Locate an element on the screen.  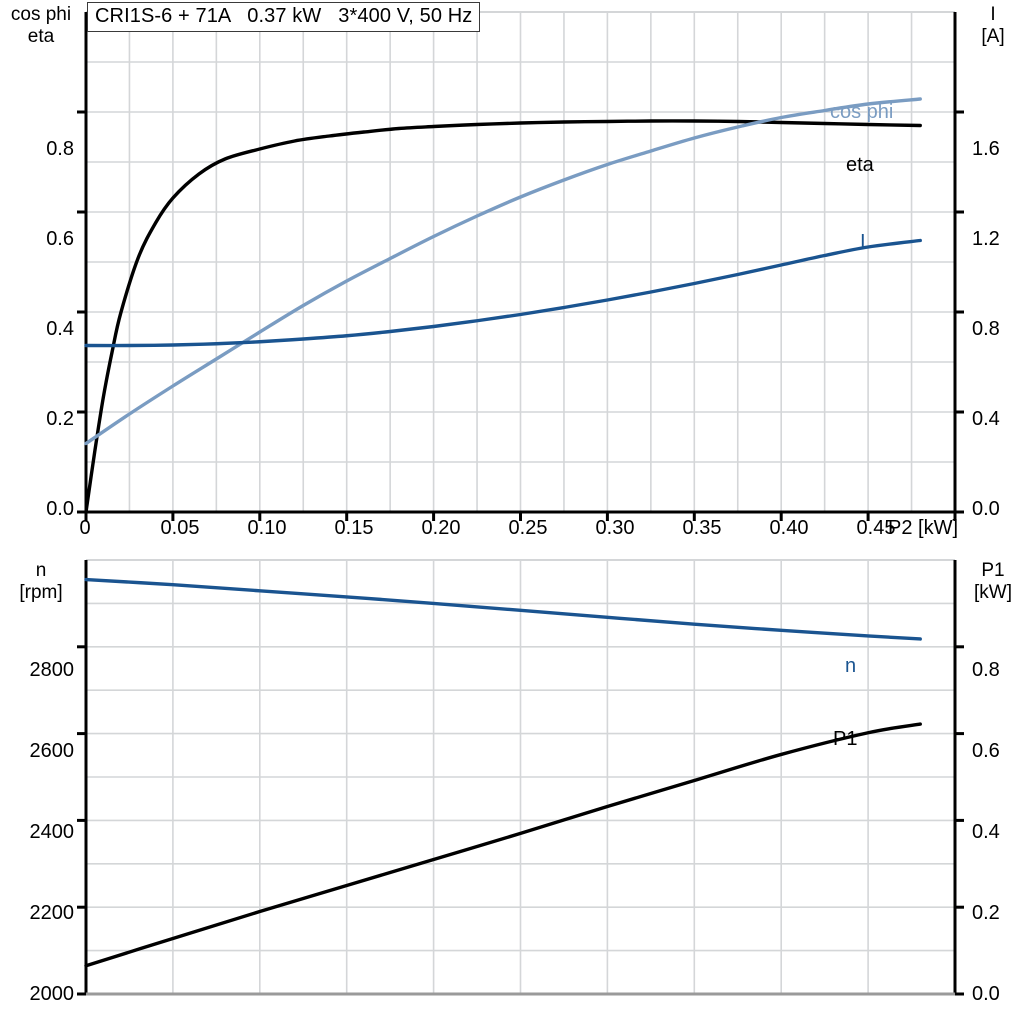
top-y2tick-3: 1.2 is located at coordinates (986, 239).